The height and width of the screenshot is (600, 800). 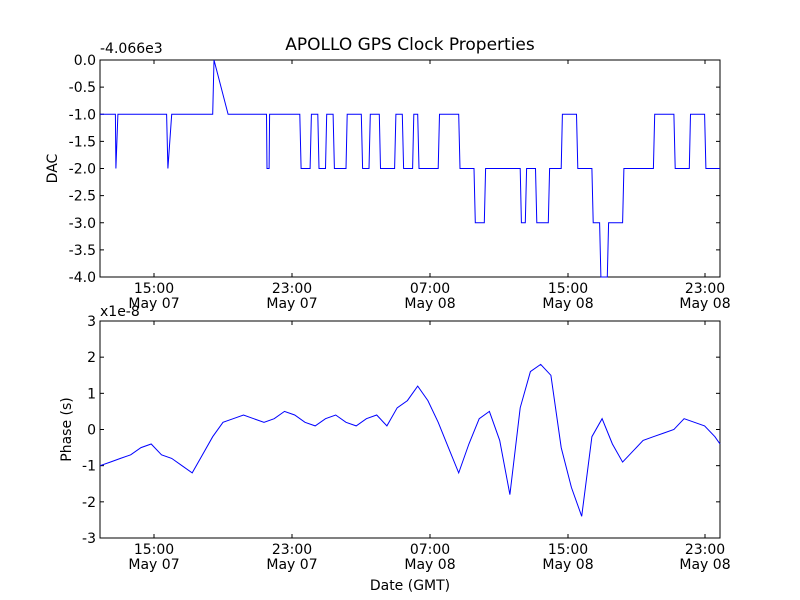 I want to click on chart-title: APOLLO GPS Clock Properties, so click(x=410, y=45).